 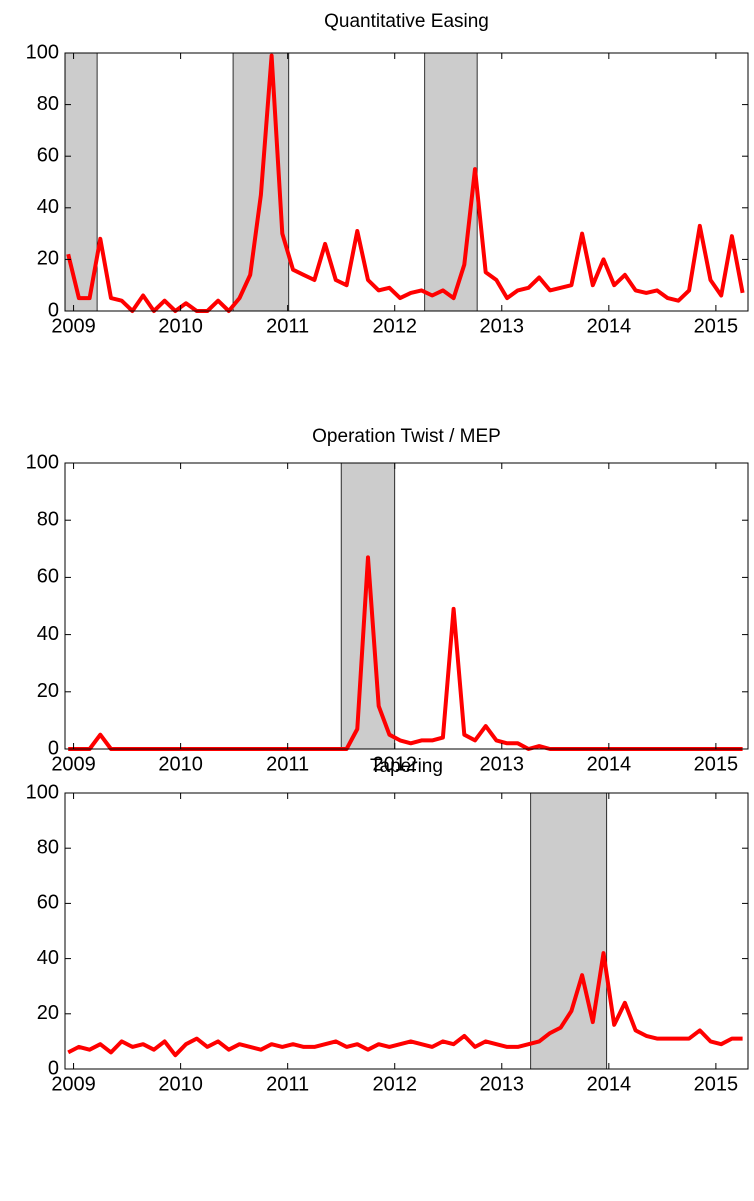 I want to click on chart-title: Tapering, so click(x=406, y=766).